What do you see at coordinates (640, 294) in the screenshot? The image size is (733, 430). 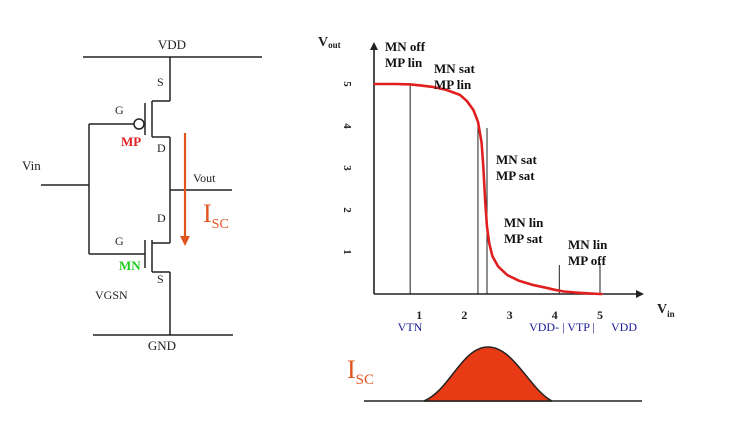 I see `x-axis-arrowhead` at bounding box center [640, 294].